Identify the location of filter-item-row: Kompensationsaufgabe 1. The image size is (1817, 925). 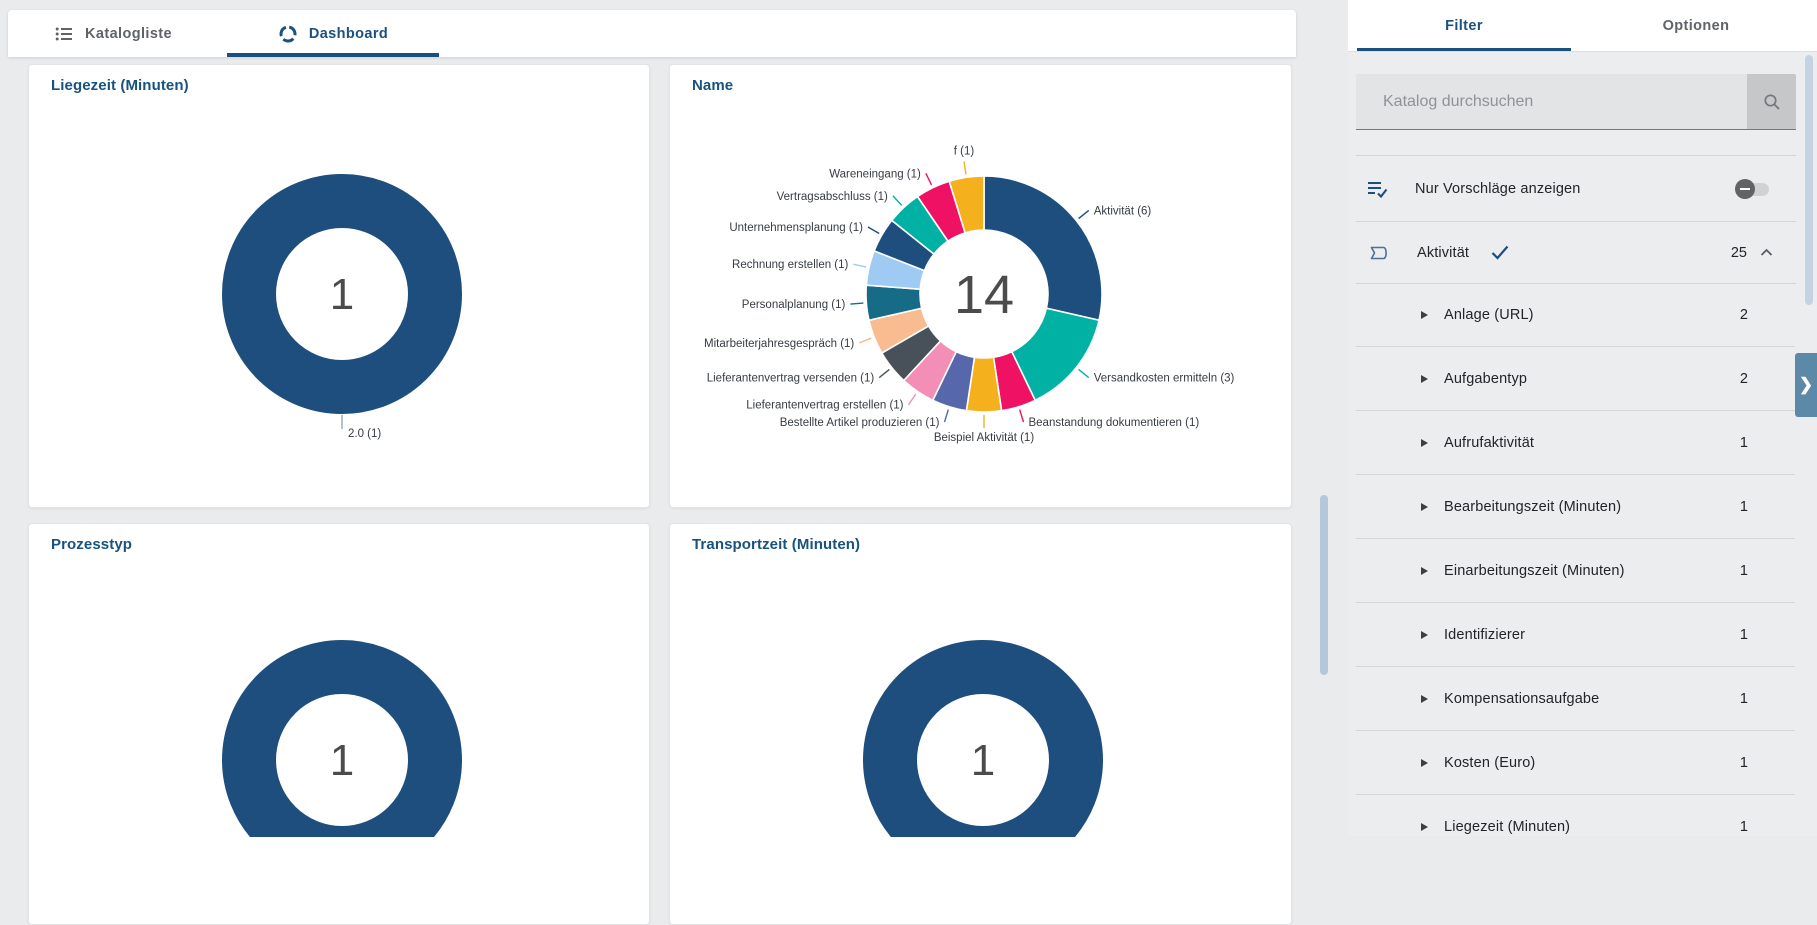
(1575, 699).